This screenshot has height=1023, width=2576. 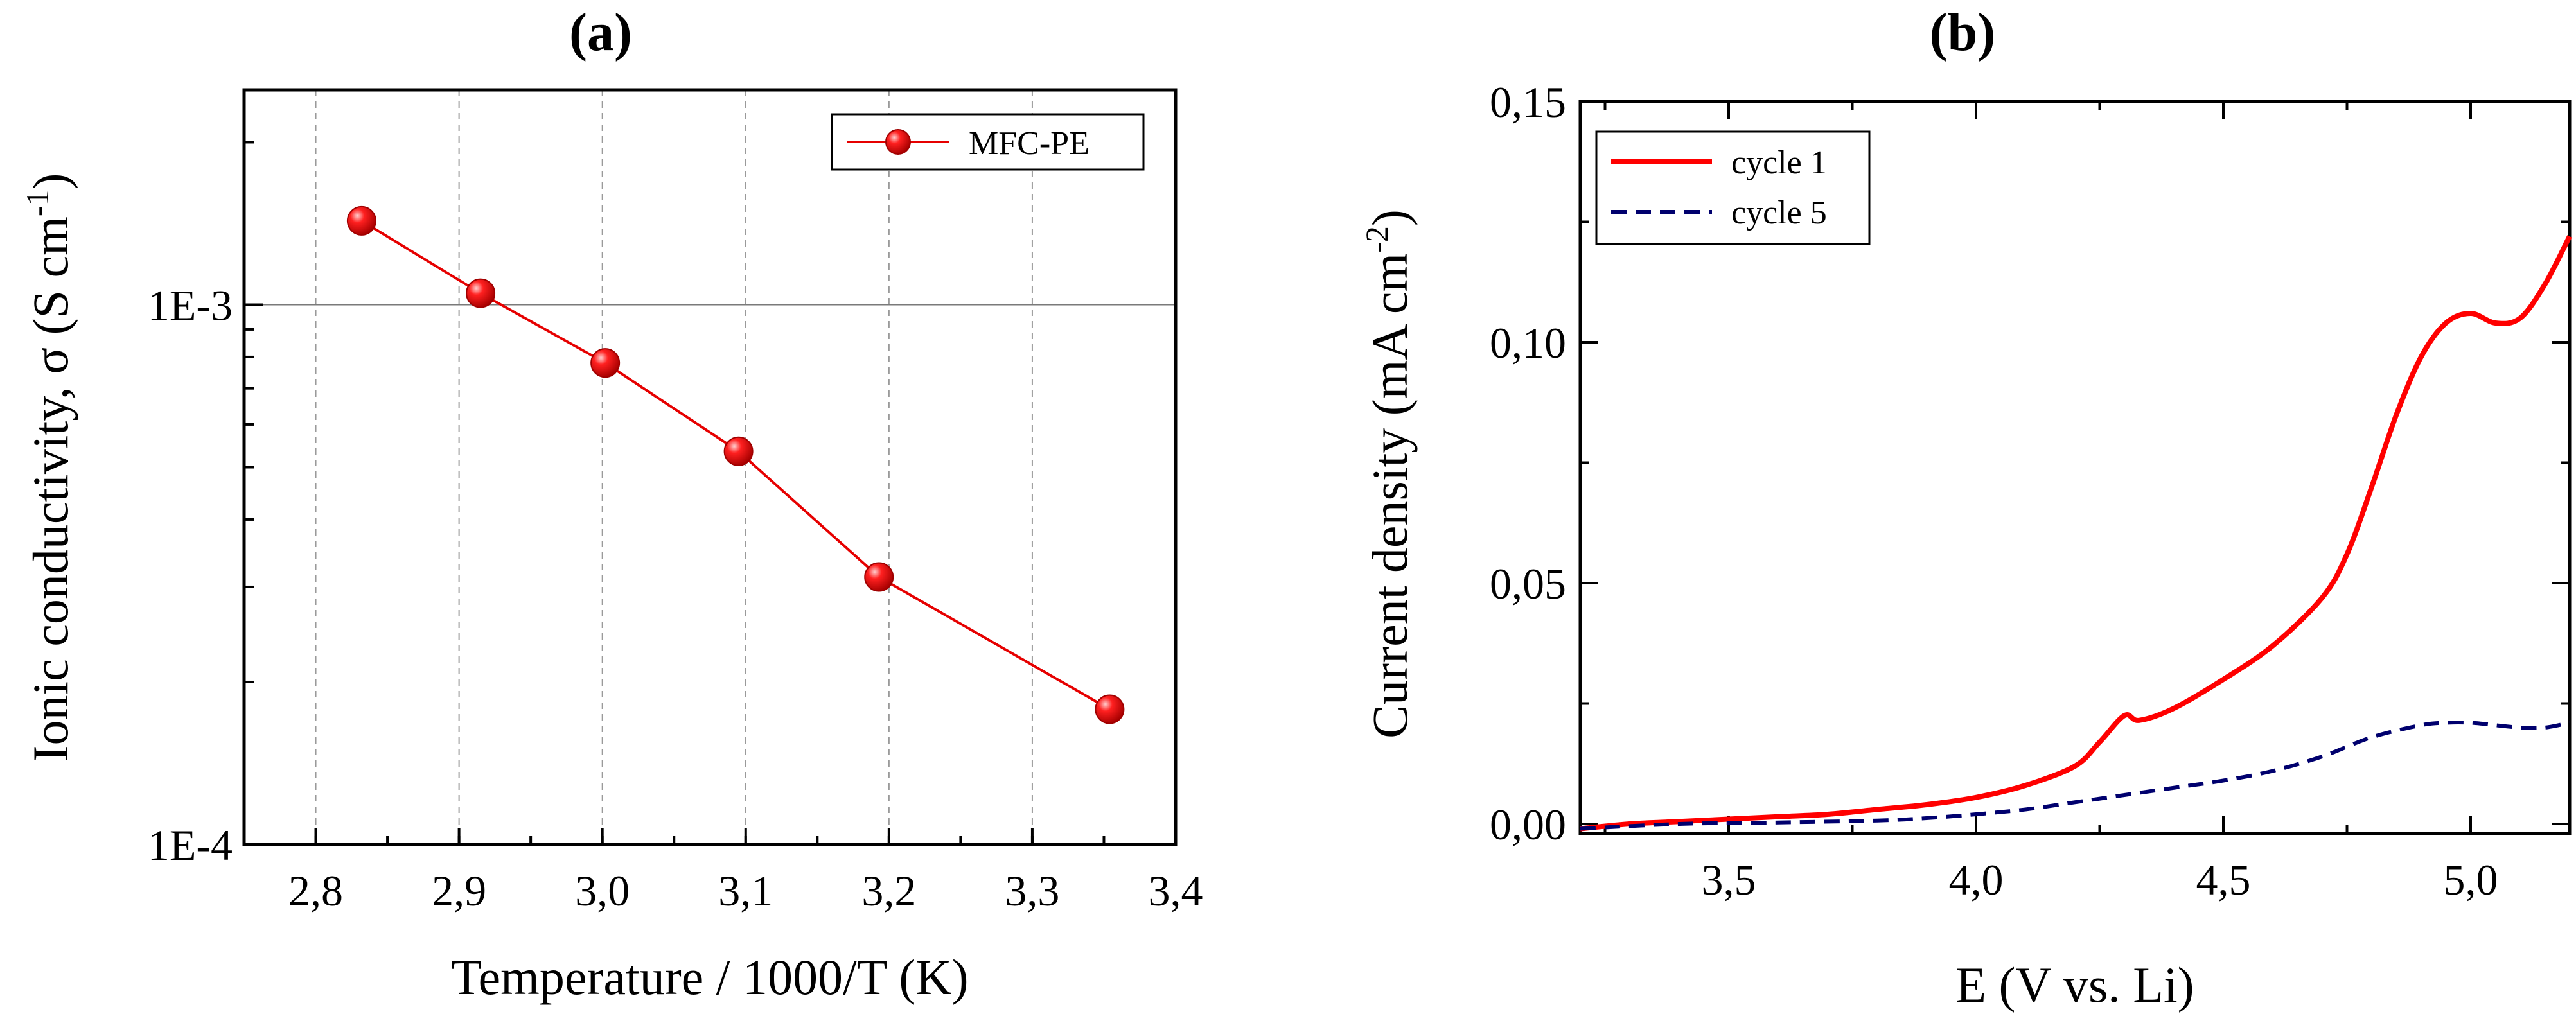 I want to click on panel-b-legend: cycle 1 cycle 5, so click(x=1733, y=187).